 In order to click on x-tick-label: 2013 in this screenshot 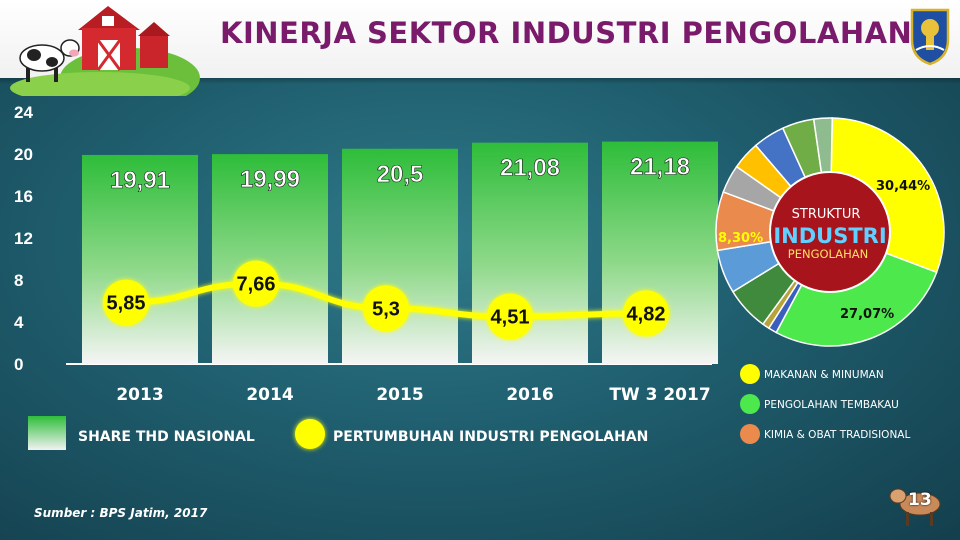, I will do `click(139, 395)`.